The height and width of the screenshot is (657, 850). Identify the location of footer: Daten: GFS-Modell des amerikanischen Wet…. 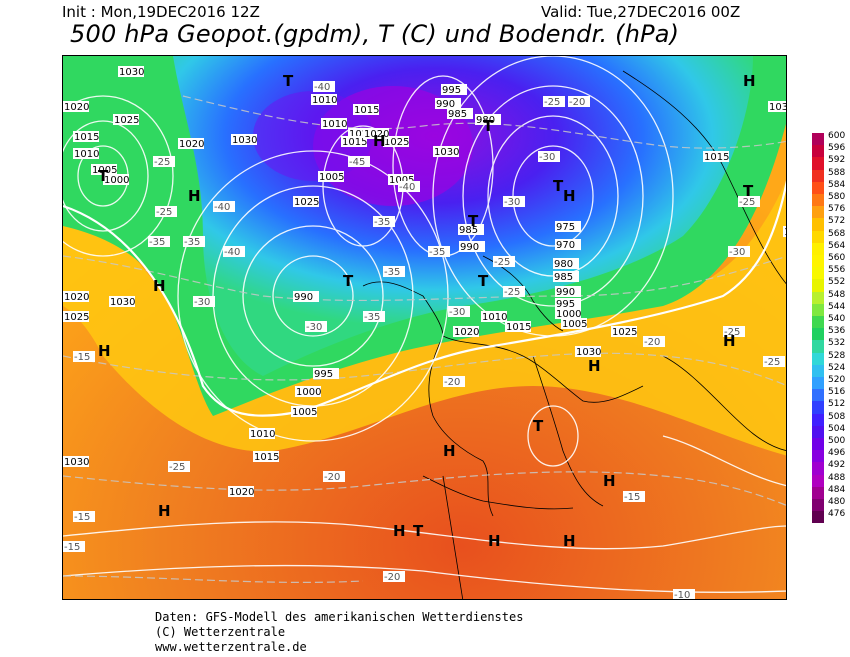
(339, 632).